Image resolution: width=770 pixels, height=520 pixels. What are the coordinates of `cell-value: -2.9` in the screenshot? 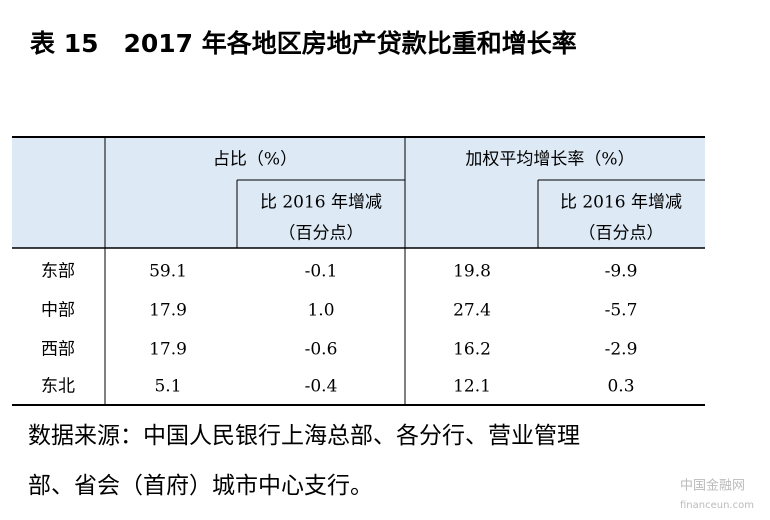 It's located at (621, 350).